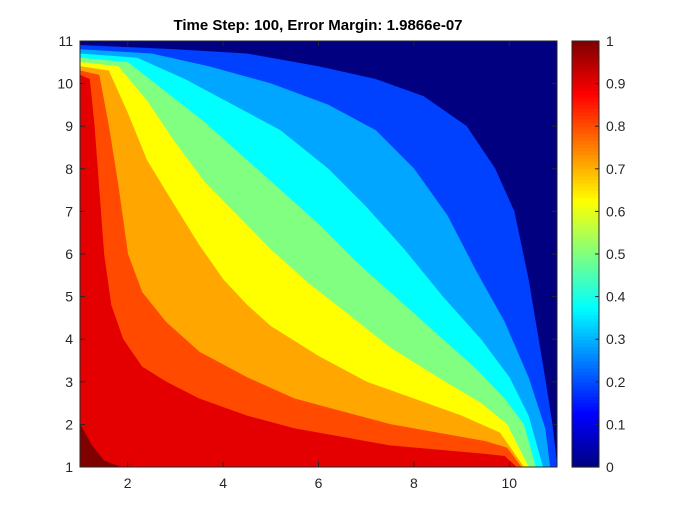 This screenshot has height=525, width=700. I want to click on y-tick-label-9: 10, so click(65, 84).